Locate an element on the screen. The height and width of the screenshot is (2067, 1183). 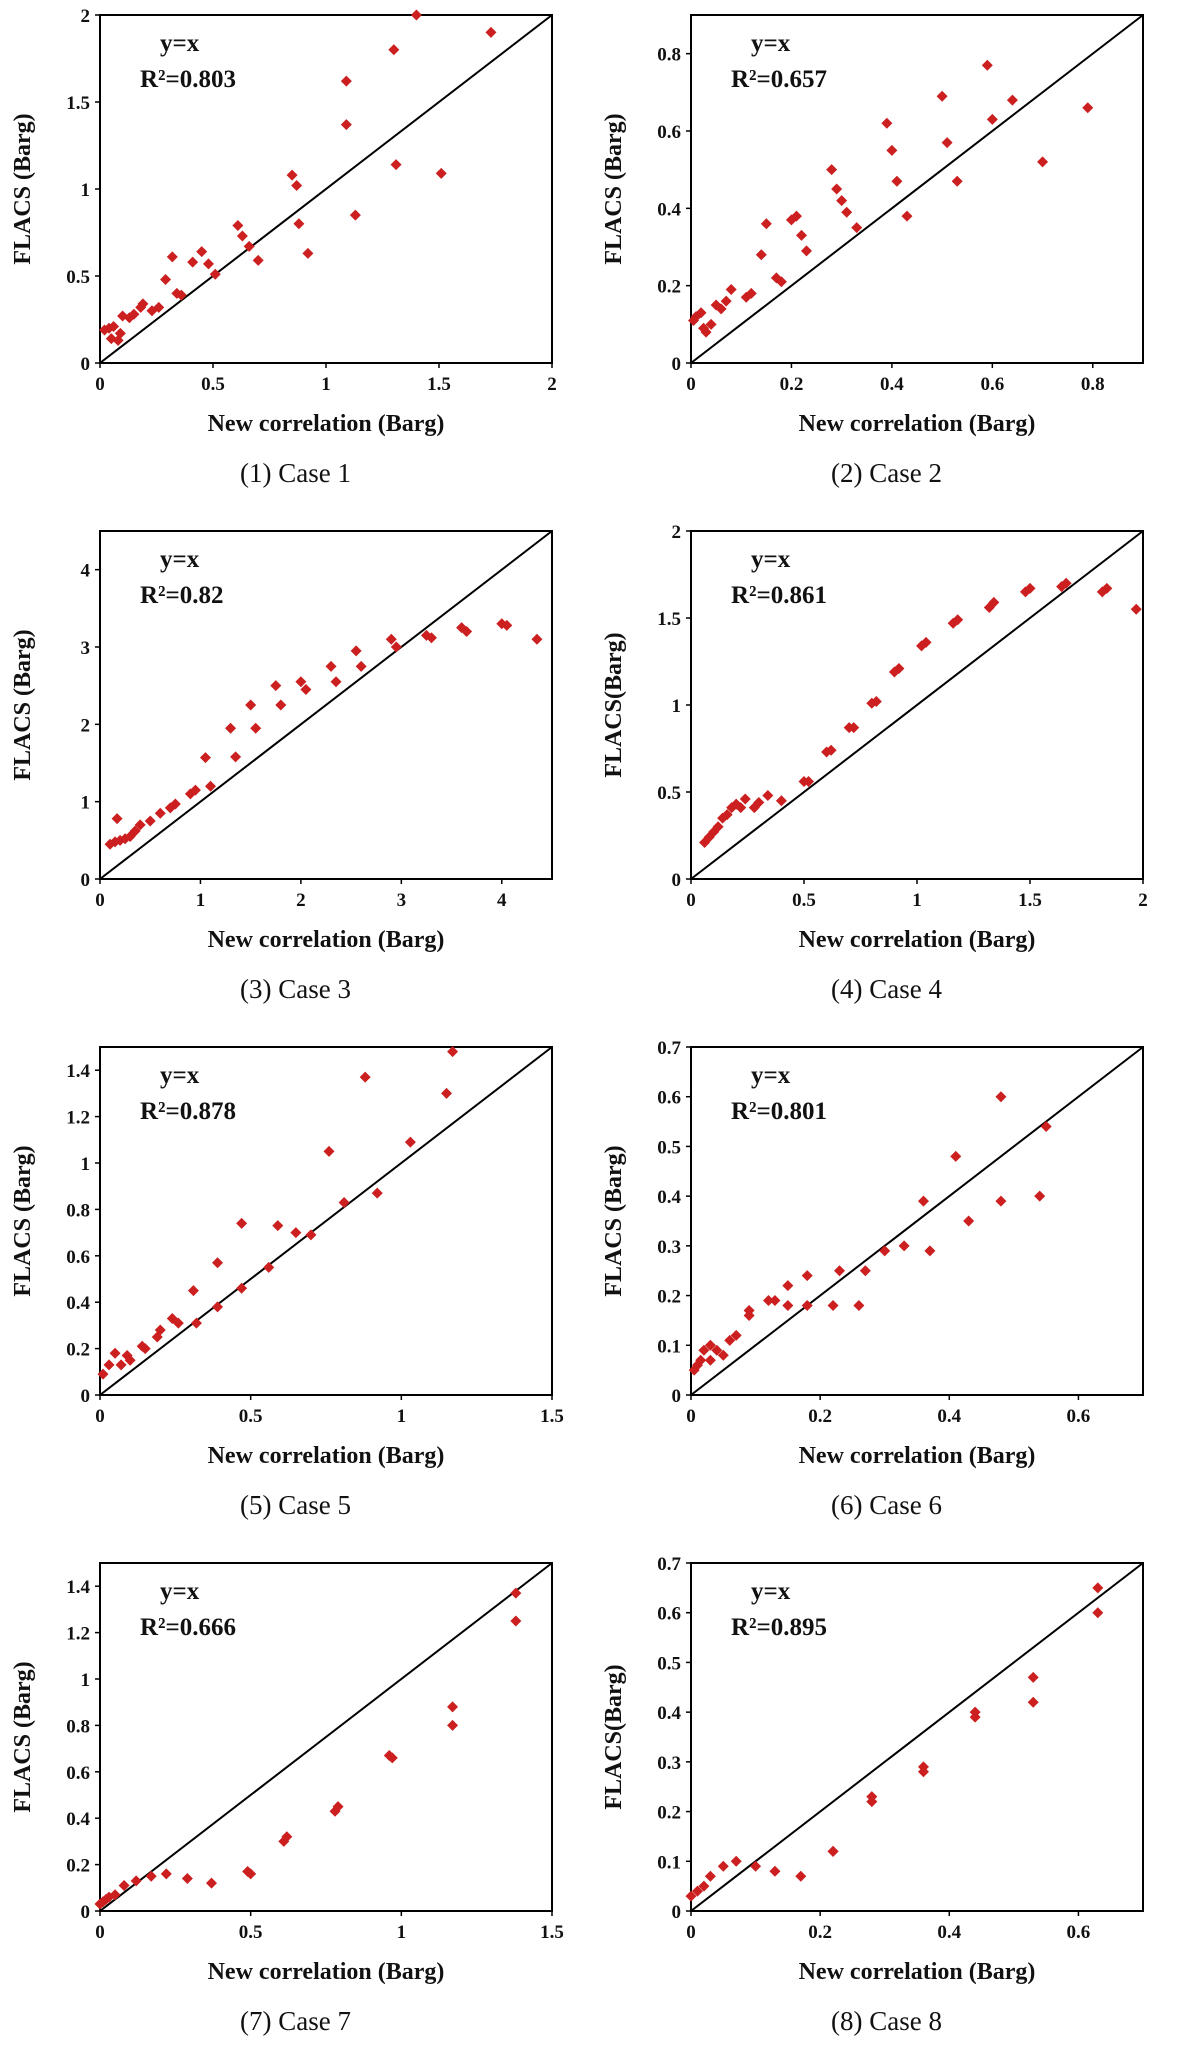
x-tick-label: 1.5 is located at coordinates (552, 1932).